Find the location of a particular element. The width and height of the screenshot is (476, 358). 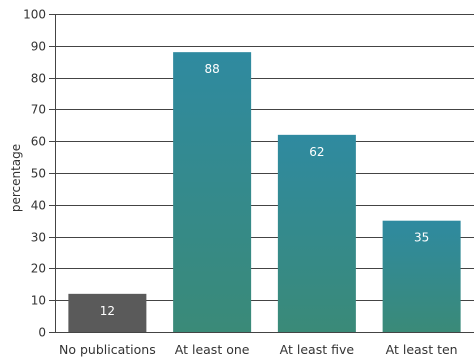

y-tick-label: 30 is located at coordinates (38, 238).